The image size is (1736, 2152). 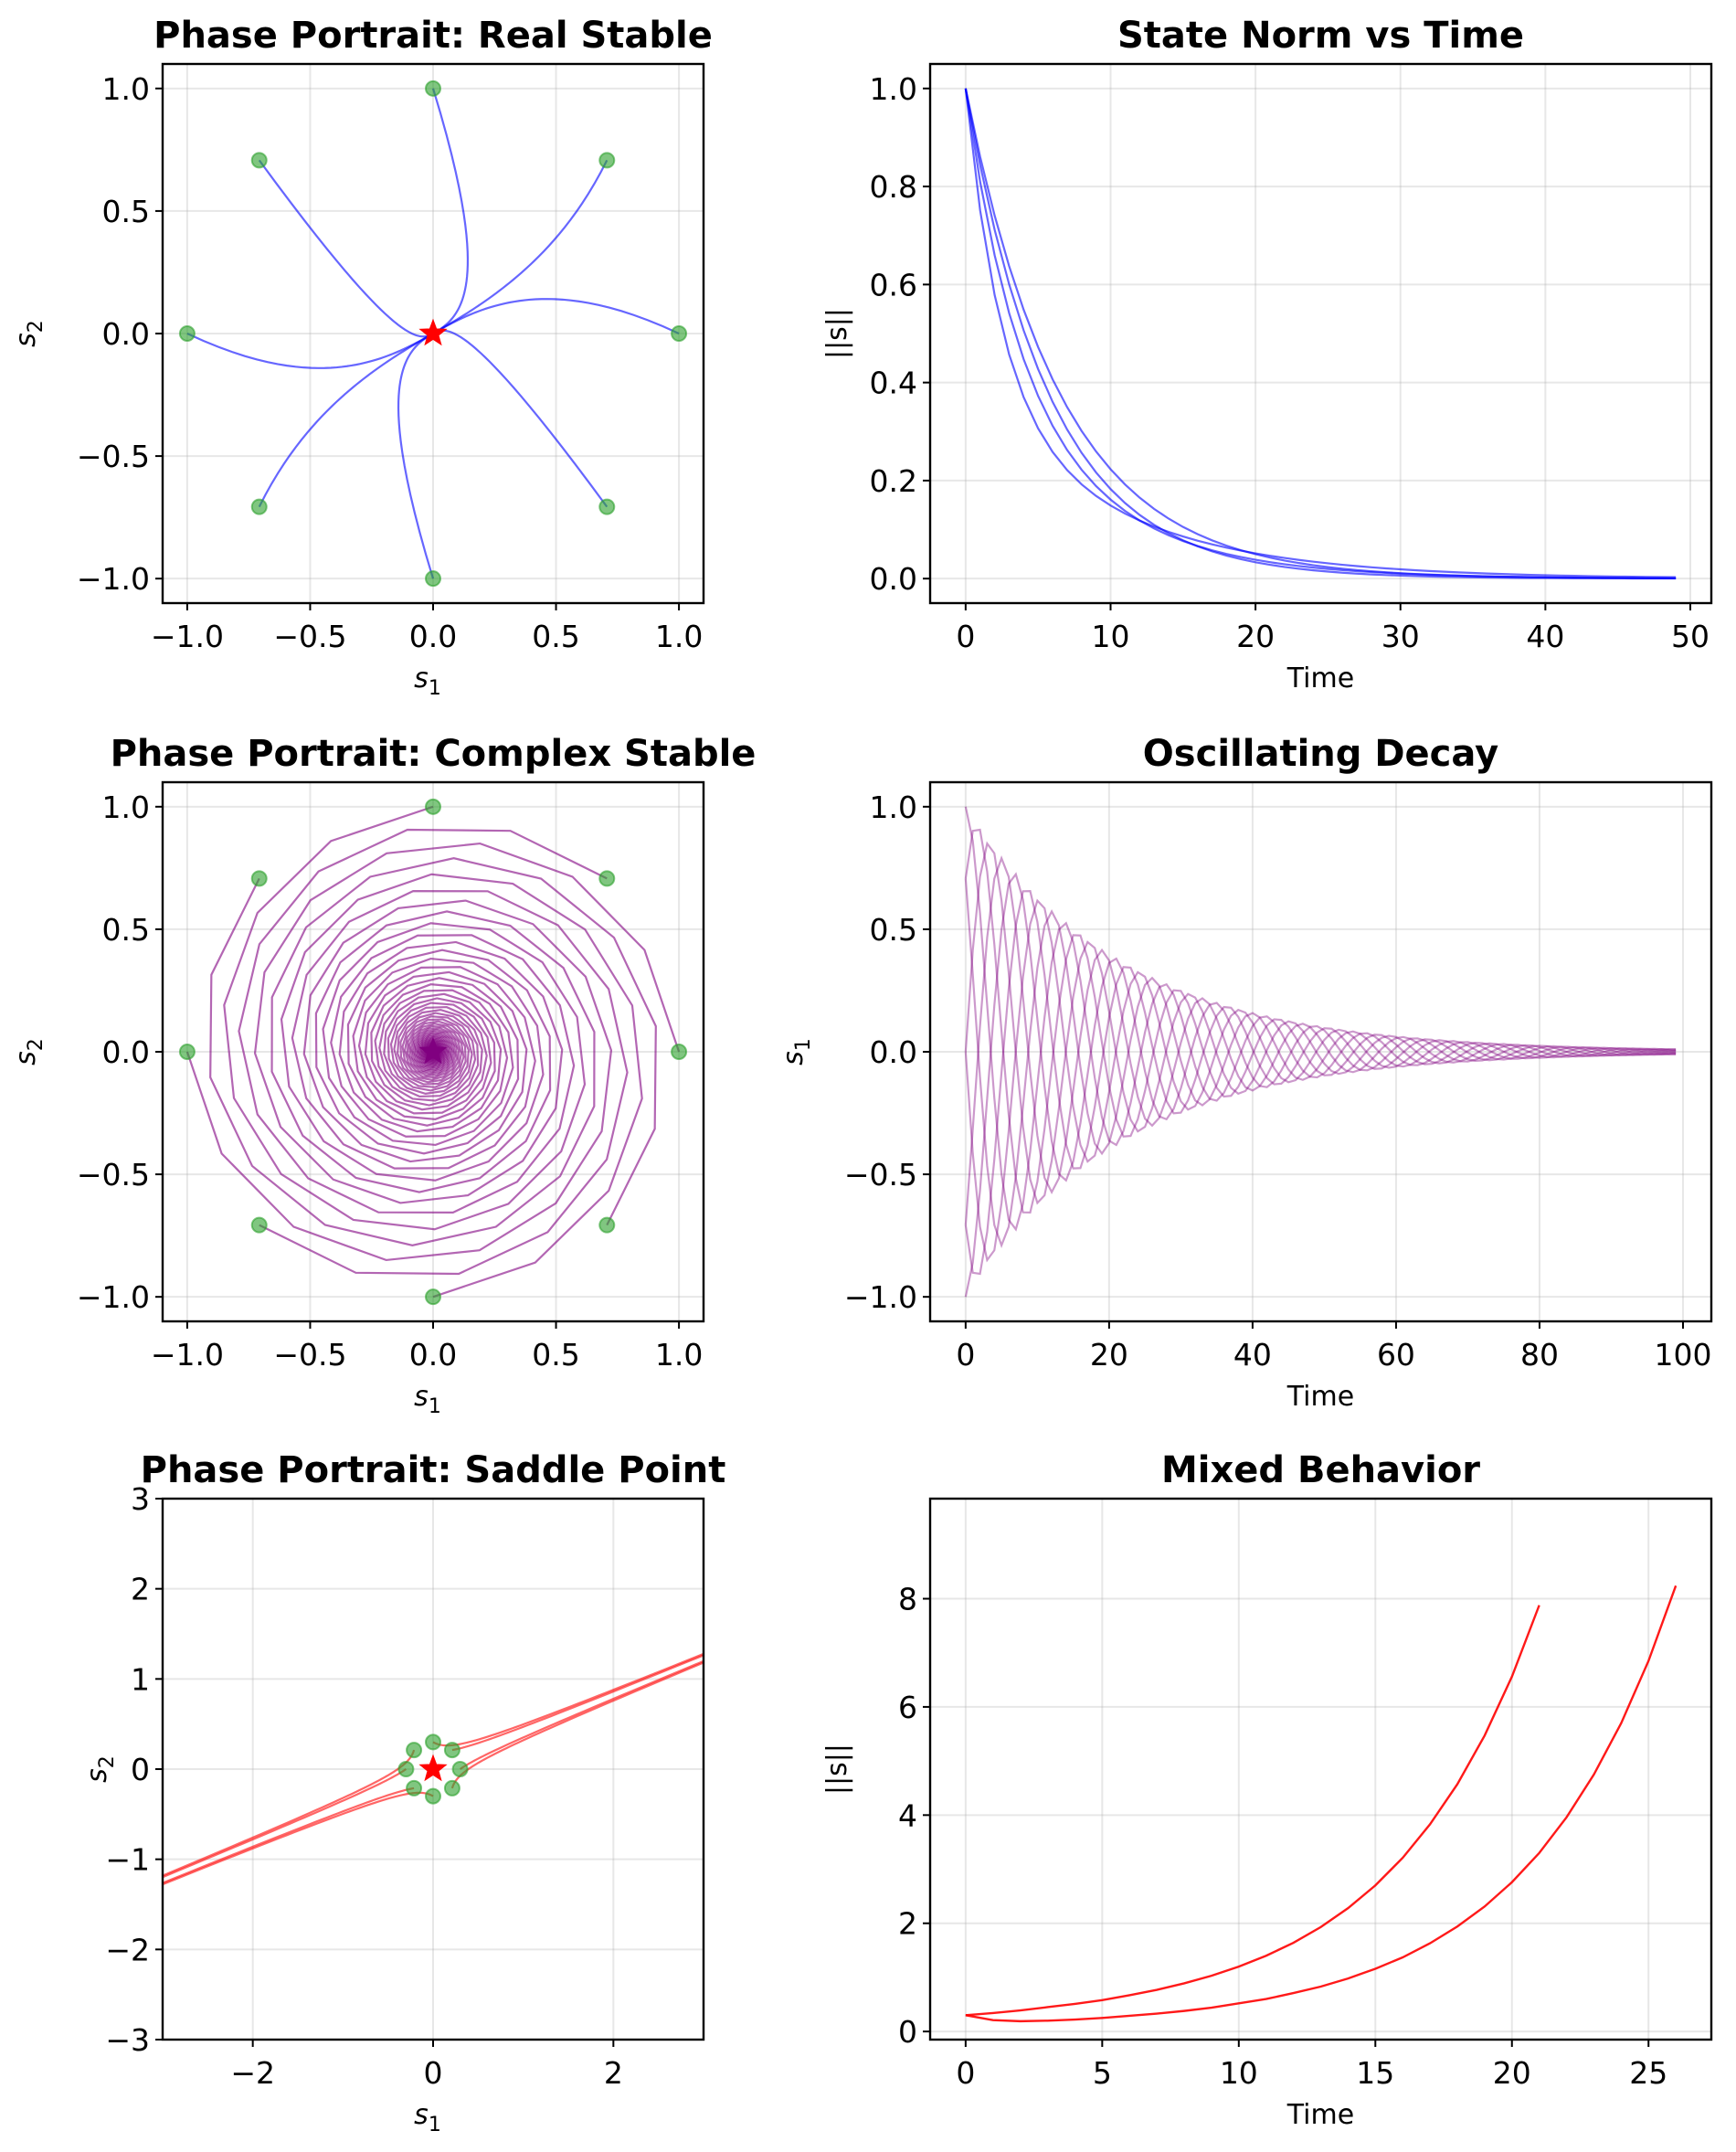 I want to click on norm-series-line-upper, so click(x=1252, y=1811).